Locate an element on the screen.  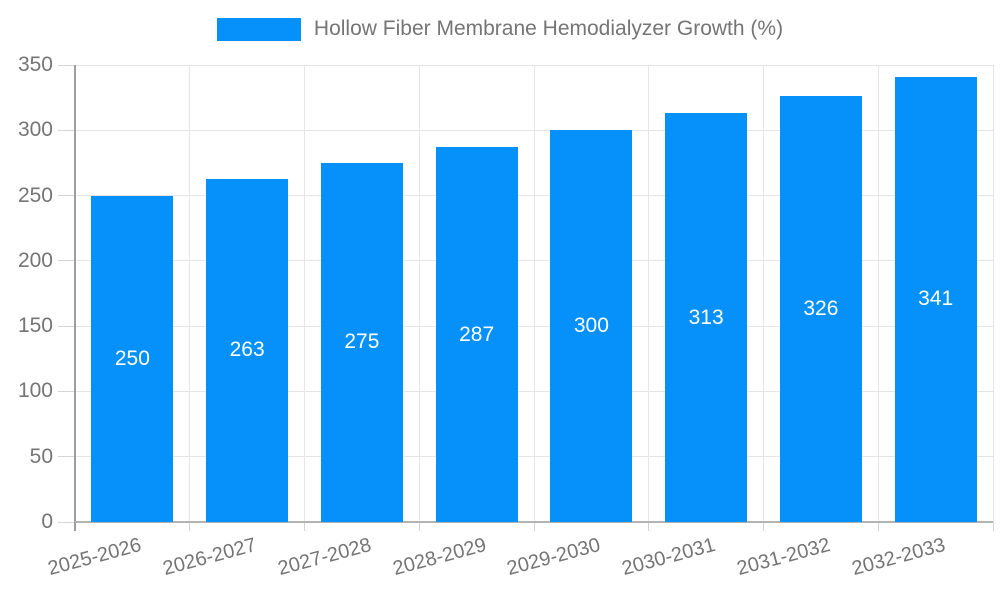
bar-2026-2027: 263 is located at coordinates (247, 350).